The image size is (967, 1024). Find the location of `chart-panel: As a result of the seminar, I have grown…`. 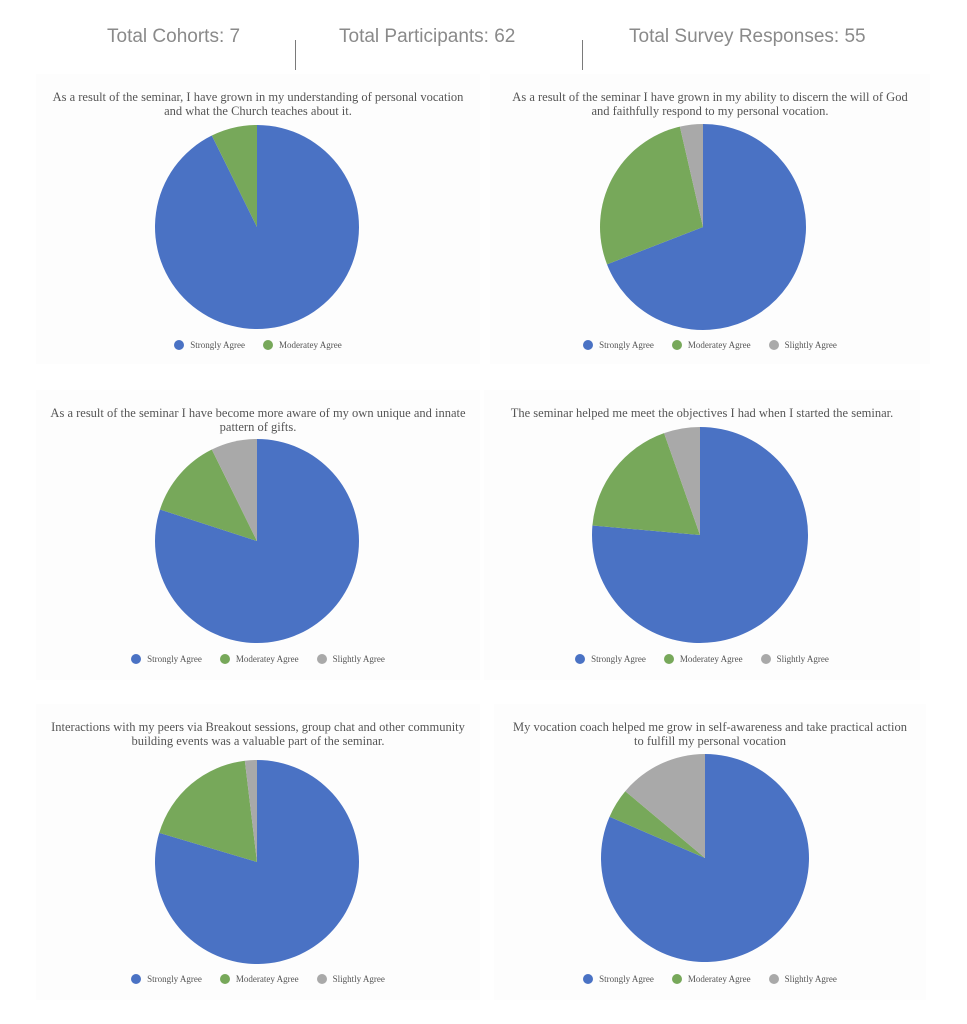

chart-panel: As a result of the seminar, I have grown… is located at coordinates (258, 219).